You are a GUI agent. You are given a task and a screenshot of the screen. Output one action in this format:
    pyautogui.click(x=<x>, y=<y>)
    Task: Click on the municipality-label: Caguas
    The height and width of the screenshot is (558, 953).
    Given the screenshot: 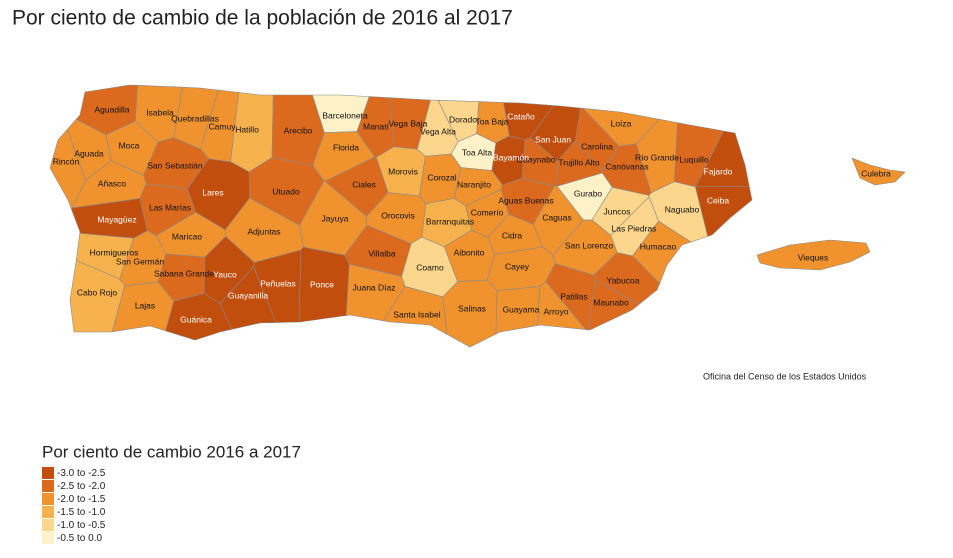 What is the action you would take?
    pyautogui.click(x=556, y=217)
    